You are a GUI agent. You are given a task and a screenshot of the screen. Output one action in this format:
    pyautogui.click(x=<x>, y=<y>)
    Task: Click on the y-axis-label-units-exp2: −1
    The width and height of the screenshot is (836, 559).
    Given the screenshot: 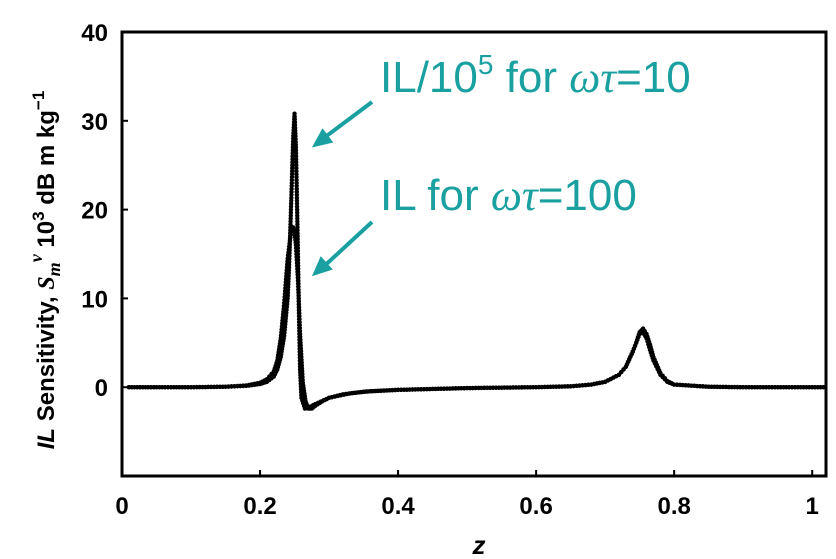 What is the action you would take?
    pyautogui.click(x=38, y=100)
    